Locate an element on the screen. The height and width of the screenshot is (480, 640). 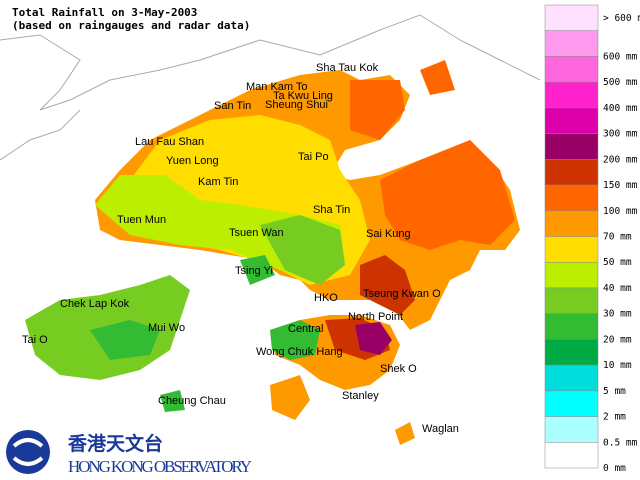
place-label: Tai Po is located at coordinates (313, 157).